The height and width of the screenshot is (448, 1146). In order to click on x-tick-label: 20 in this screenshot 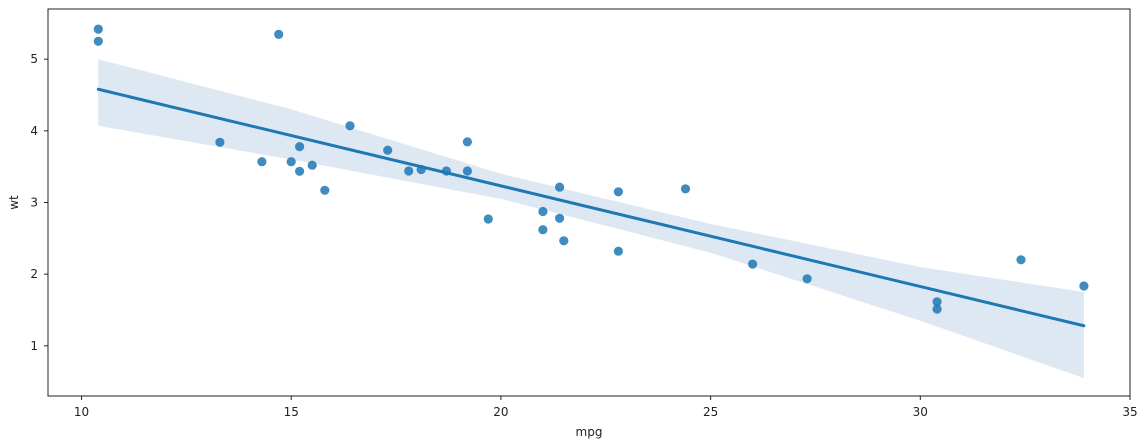, I will do `click(500, 412)`.